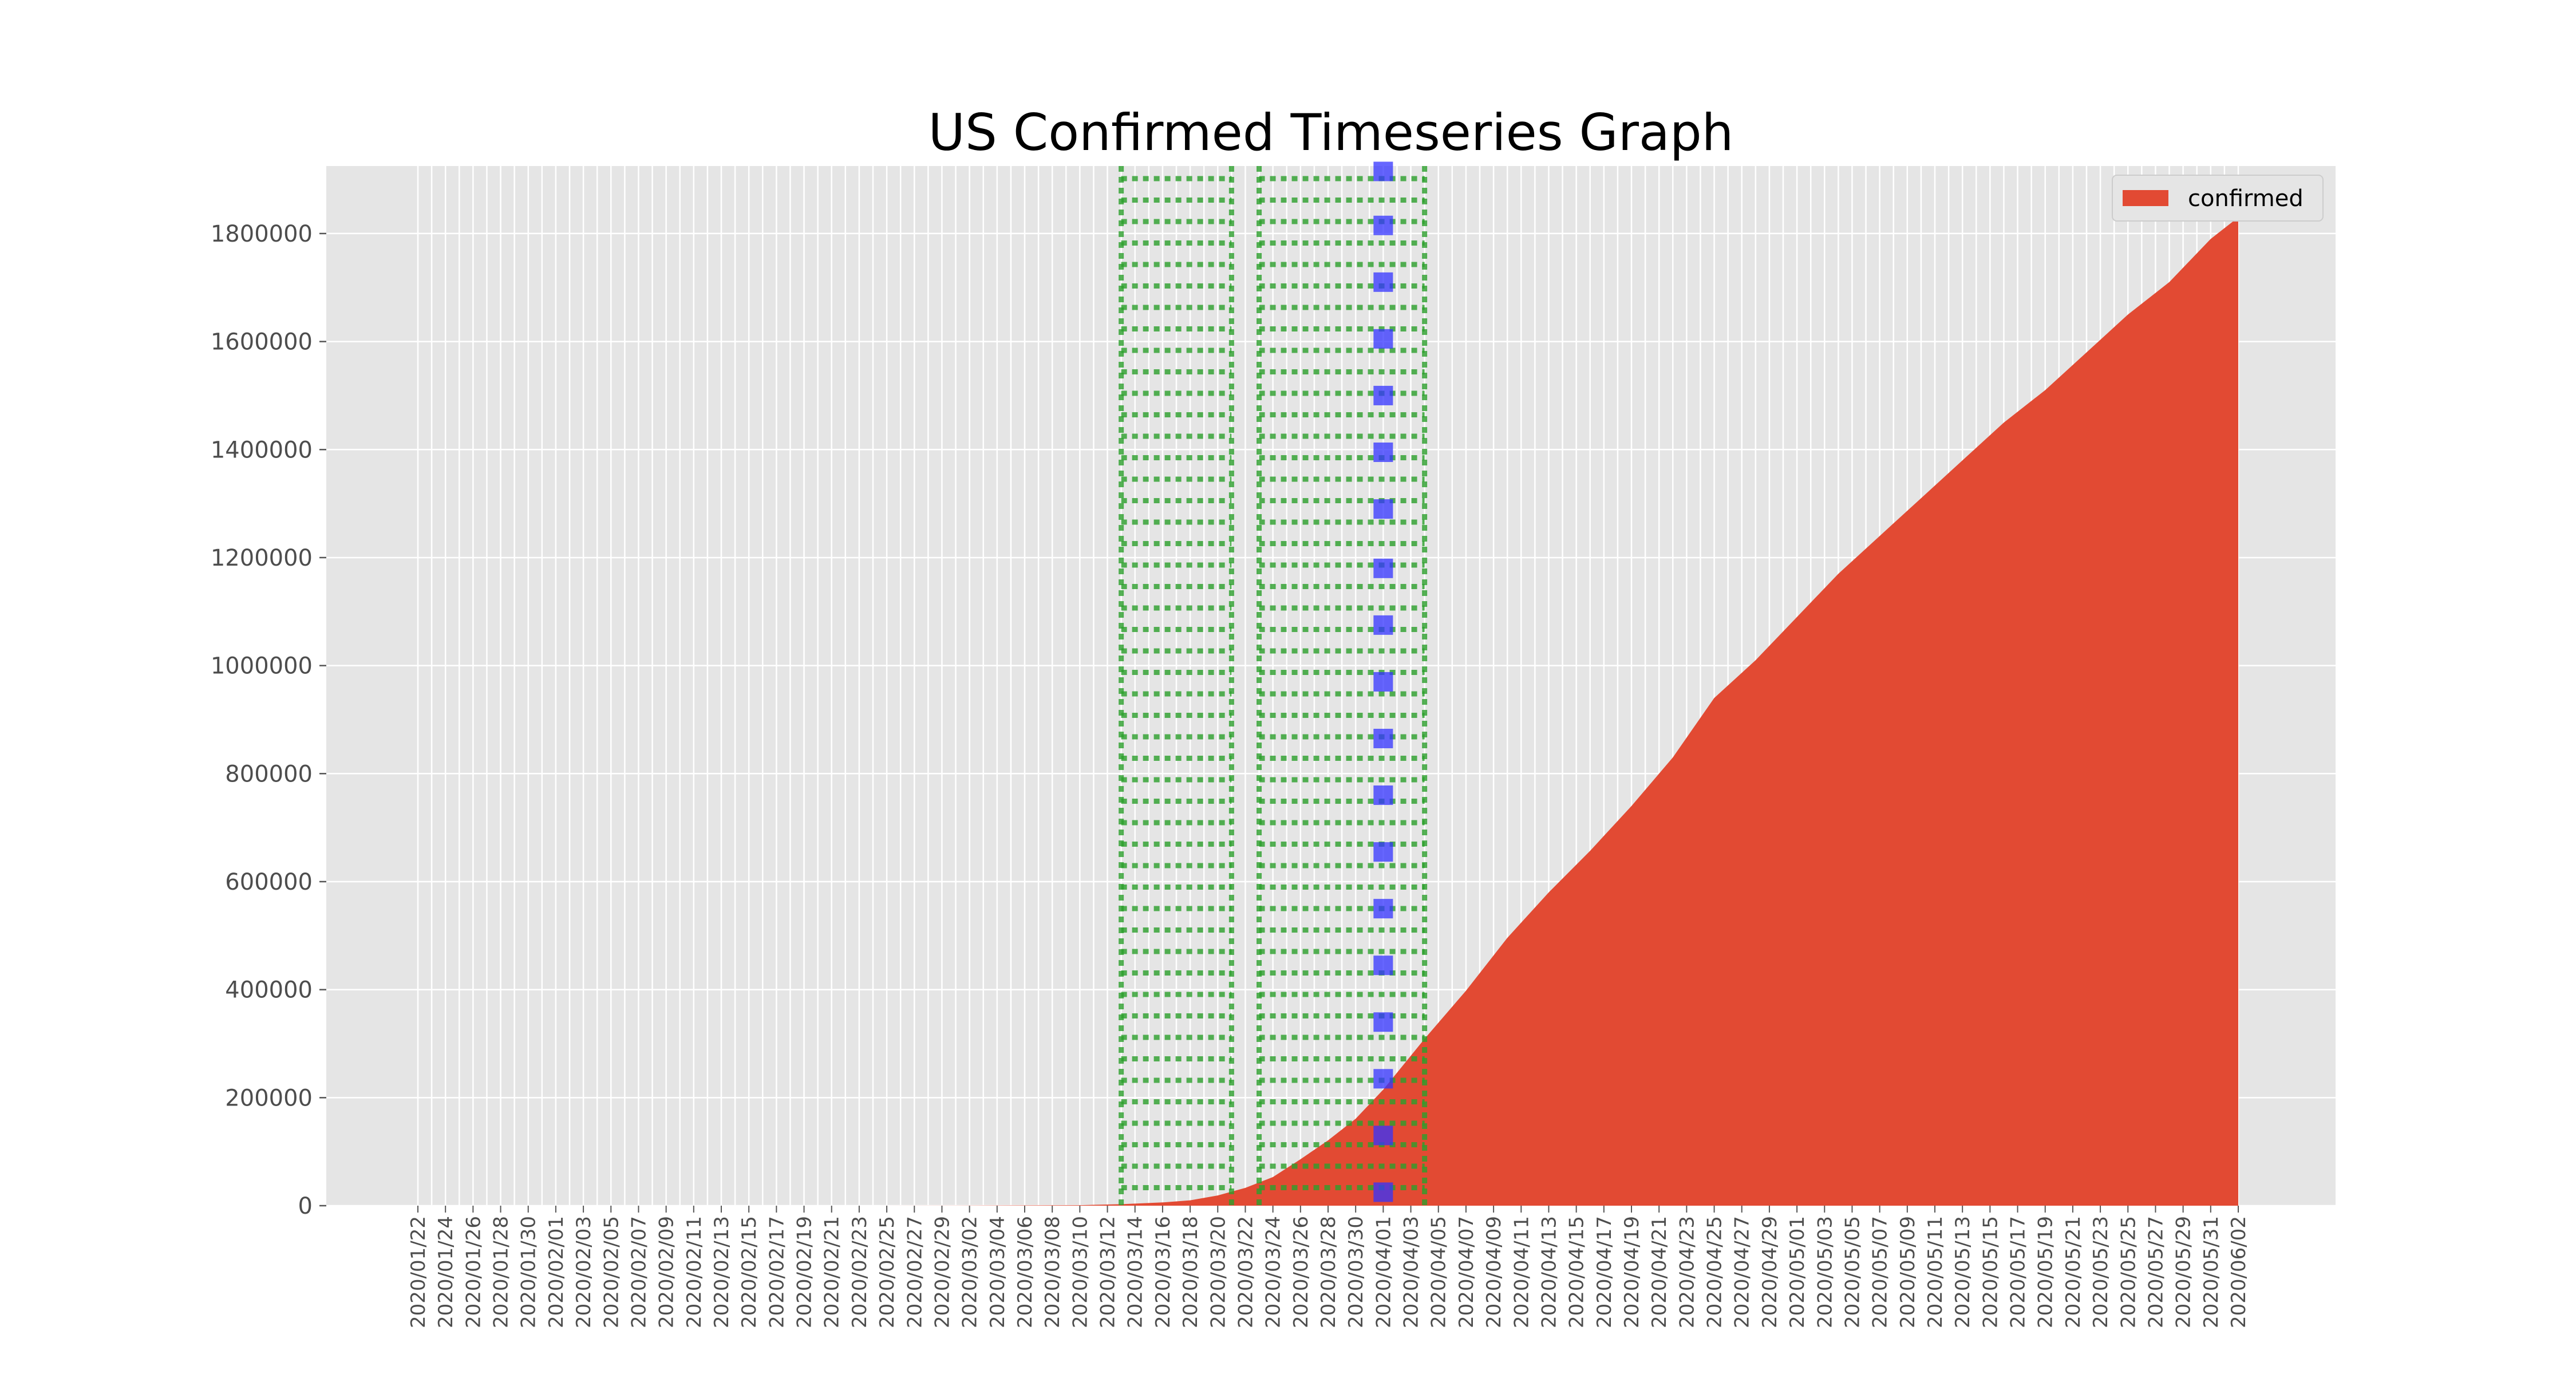  What do you see at coordinates (942, 1272) in the screenshot?
I see `x-tick-label: 2020/02/29` at bounding box center [942, 1272].